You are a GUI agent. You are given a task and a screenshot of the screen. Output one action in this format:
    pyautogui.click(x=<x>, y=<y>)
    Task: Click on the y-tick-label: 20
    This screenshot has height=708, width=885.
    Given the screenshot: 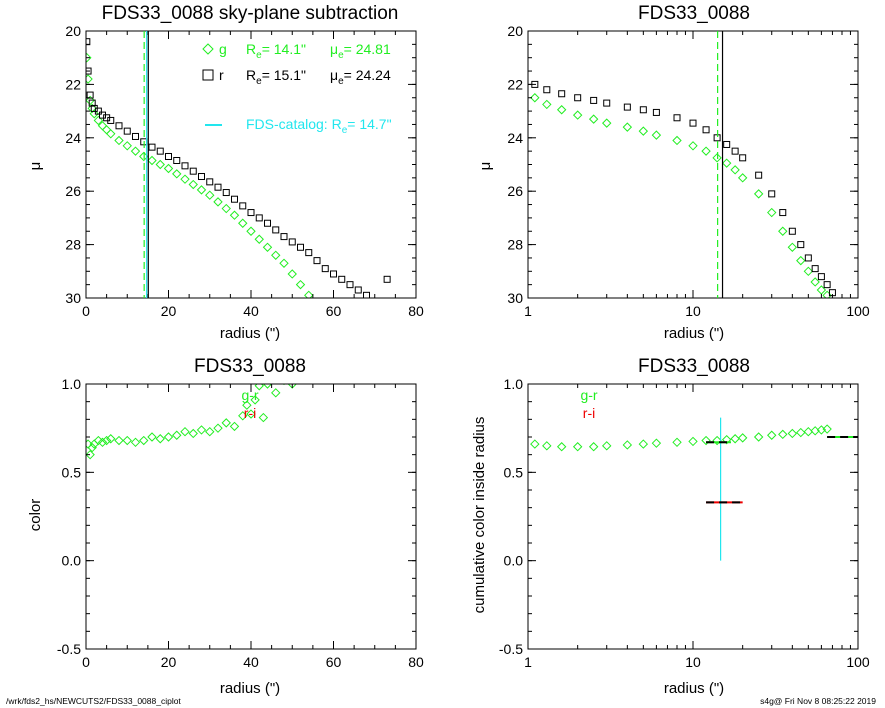 What is the action you would take?
    pyautogui.click(x=73, y=31)
    